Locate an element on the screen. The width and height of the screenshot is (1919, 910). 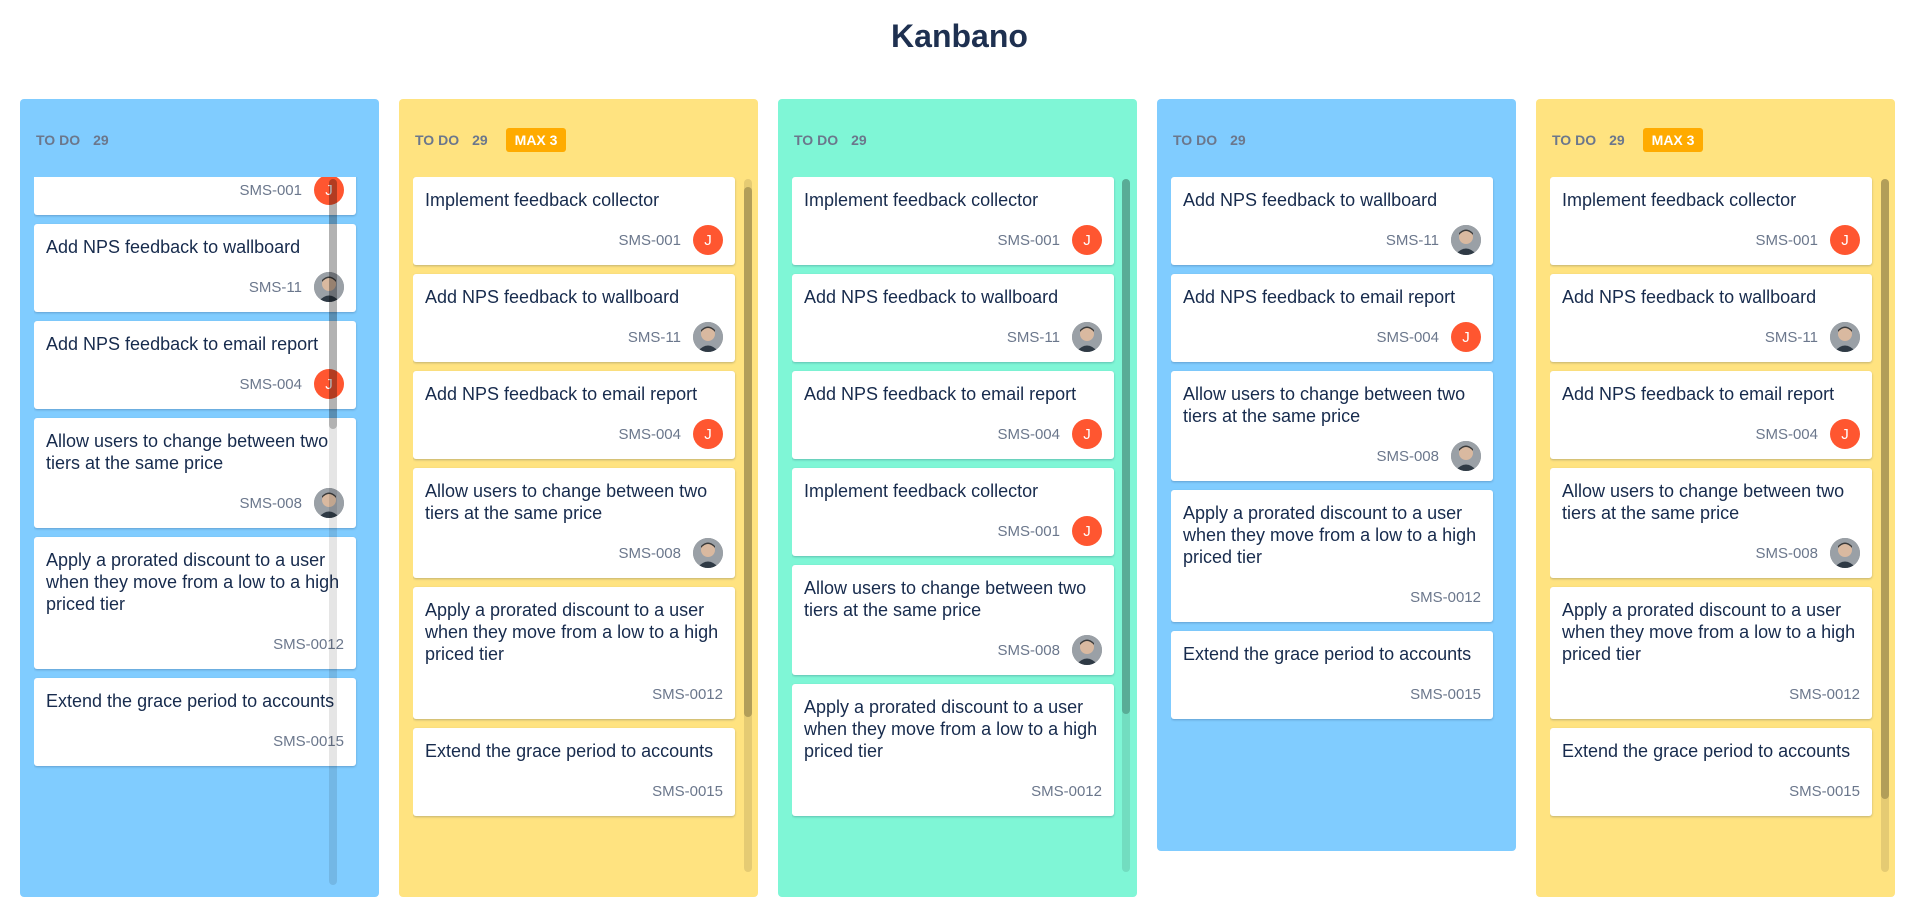
card-id: SMS-004 is located at coordinates (1028, 434).